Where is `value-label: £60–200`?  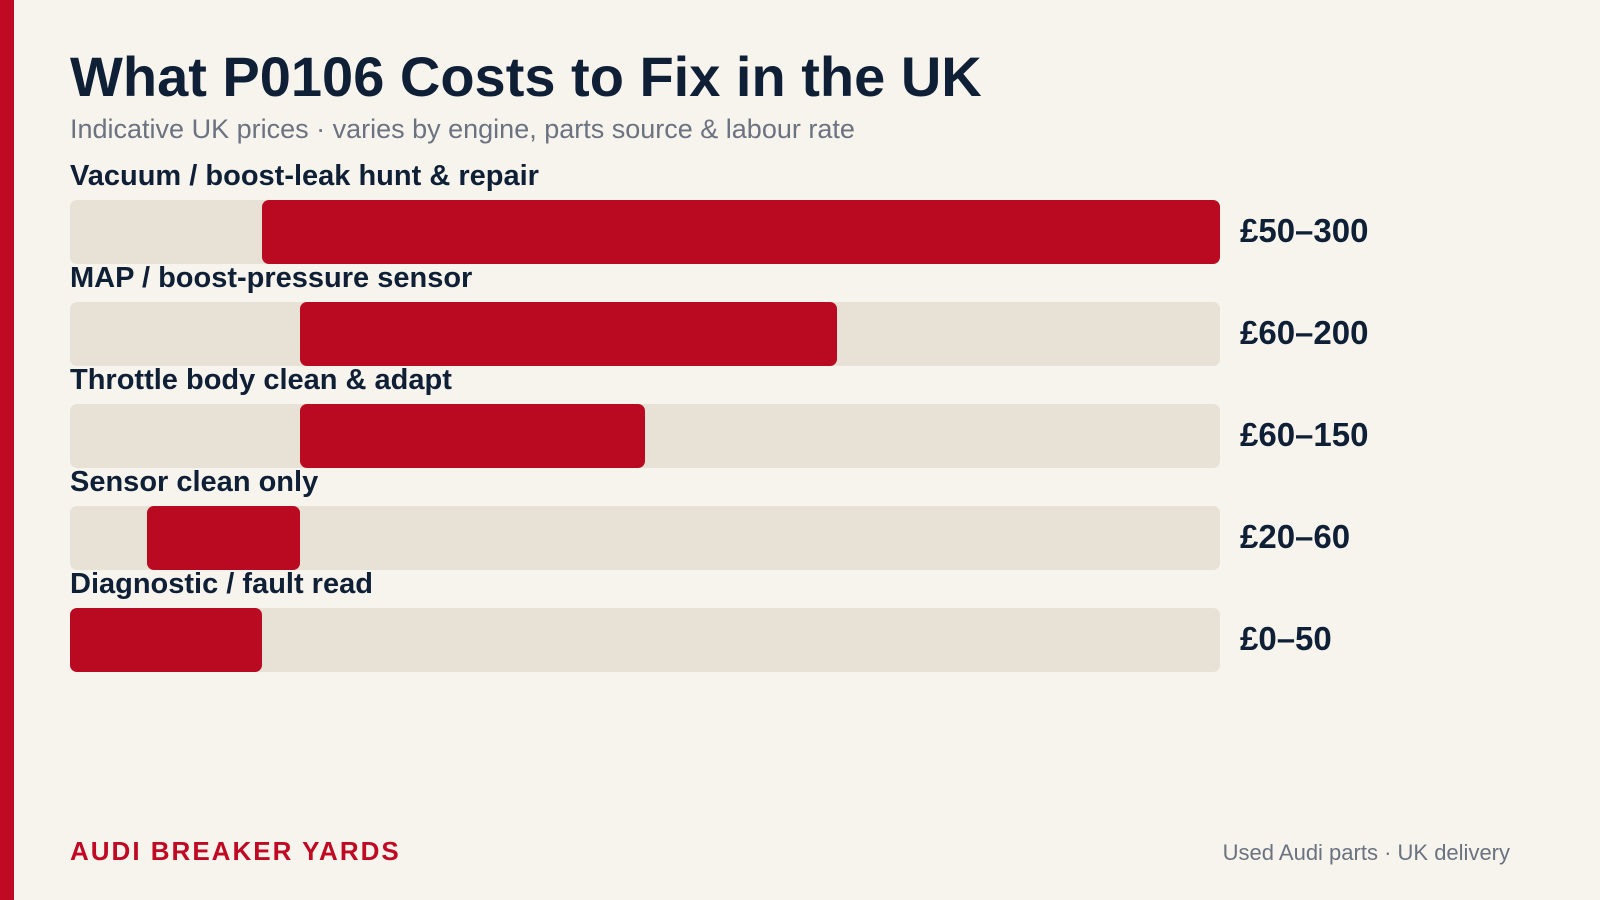 value-label: £60–200 is located at coordinates (1304, 332).